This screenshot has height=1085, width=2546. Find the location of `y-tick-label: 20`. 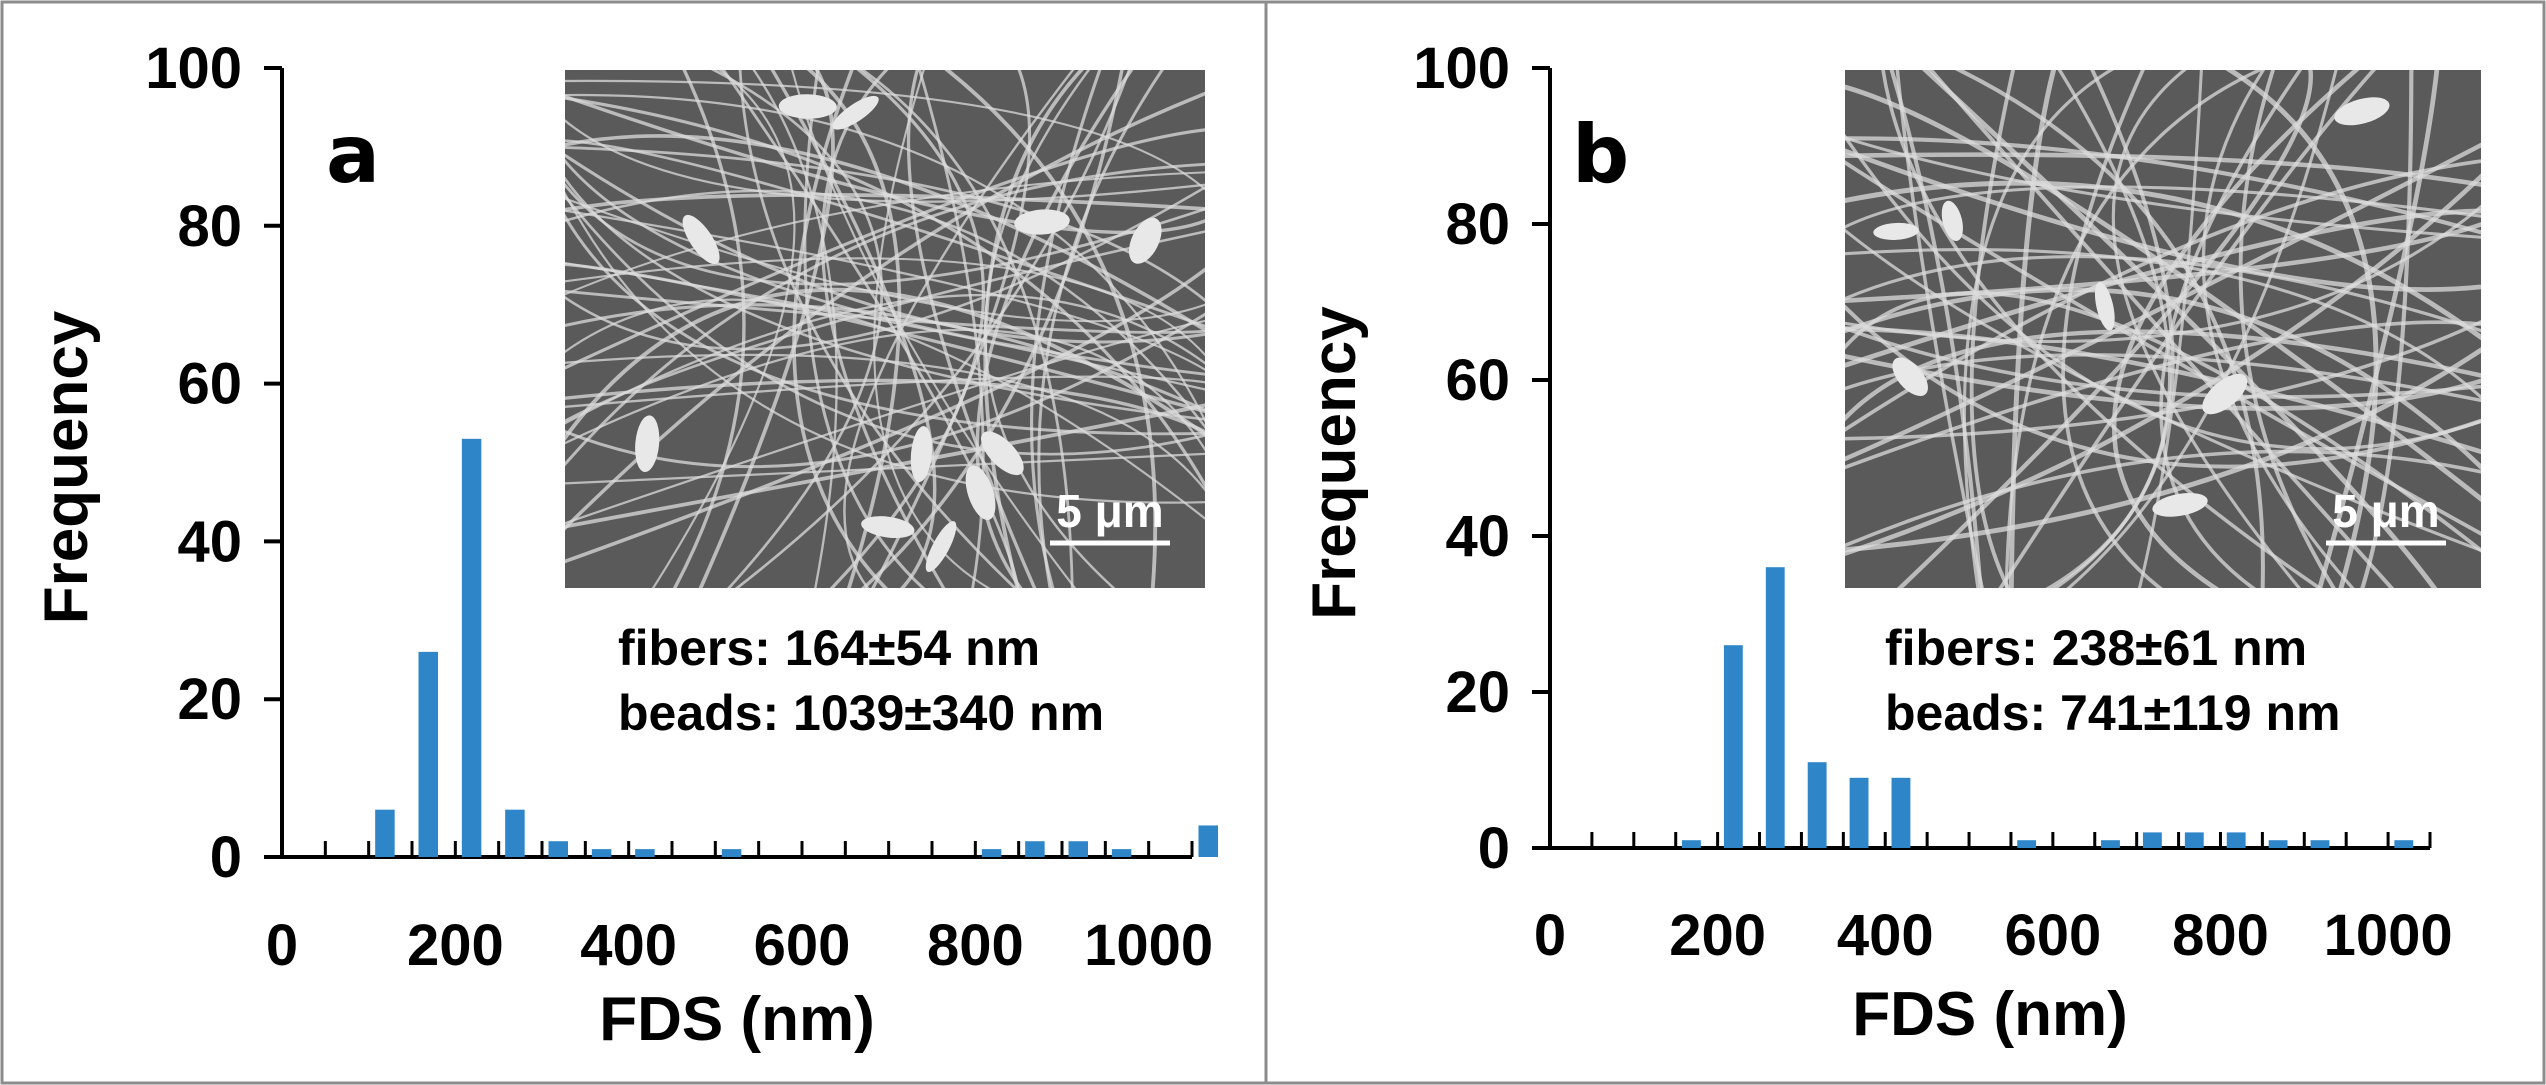

y-tick-label: 20 is located at coordinates (209, 699).